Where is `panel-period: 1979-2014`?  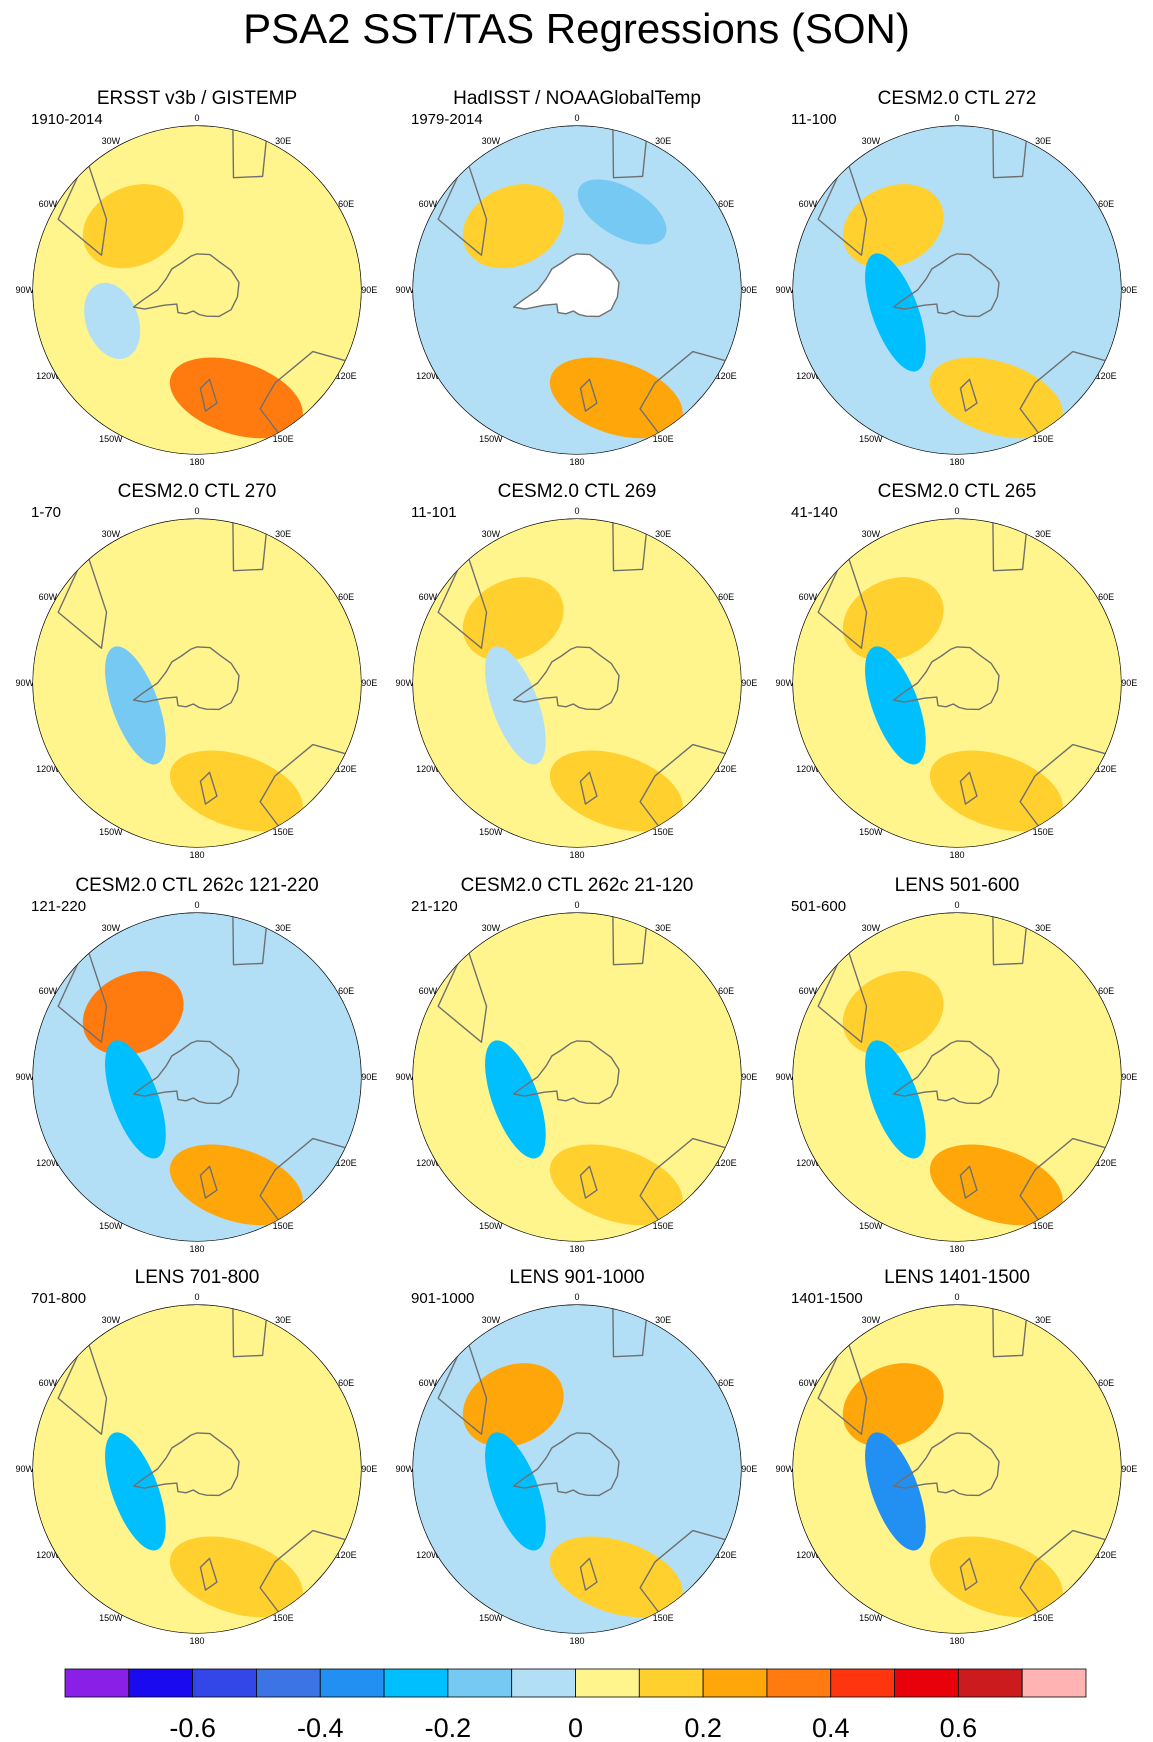 panel-period: 1979-2014 is located at coordinates (447, 119).